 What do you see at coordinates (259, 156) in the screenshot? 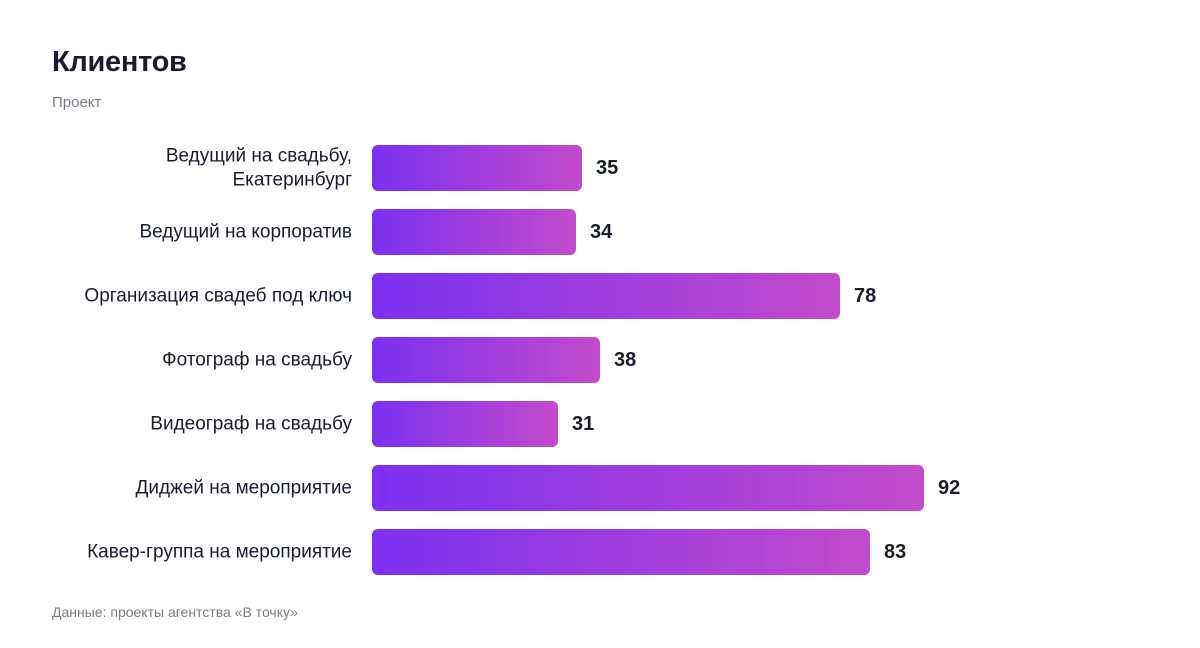
I see `category-label-line: Ведущий на свадьбу,` at bounding box center [259, 156].